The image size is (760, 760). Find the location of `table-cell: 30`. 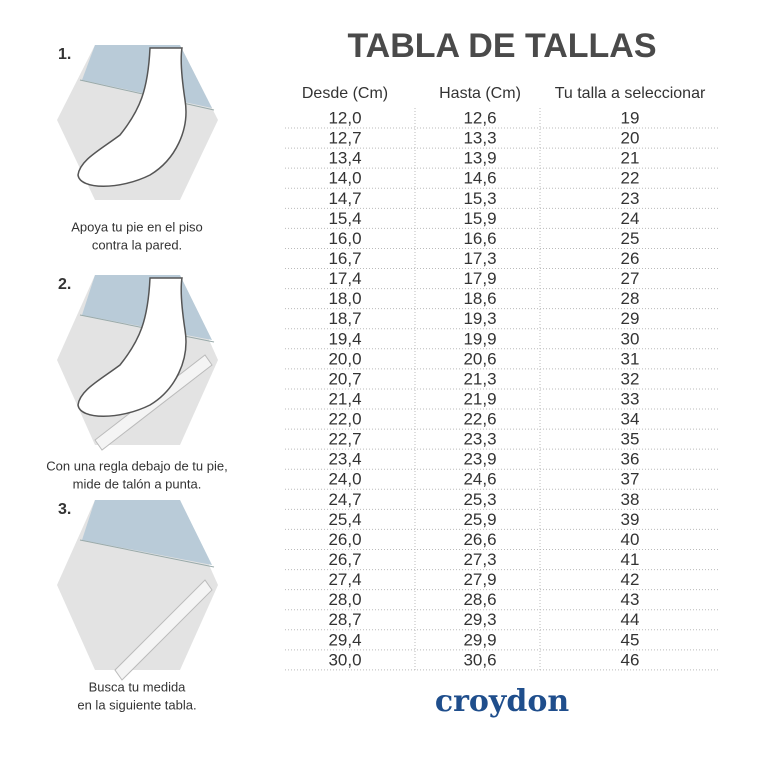

table-cell: 30 is located at coordinates (630, 338).